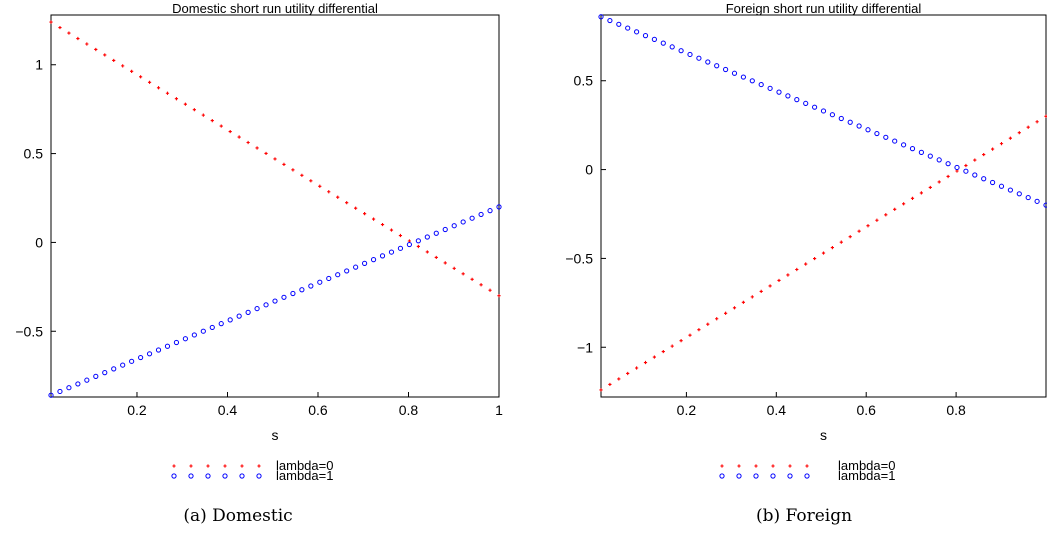 The height and width of the screenshot is (540, 1047). What do you see at coordinates (866, 410) in the screenshot?
I see `x-tick-label: 0.6` at bounding box center [866, 410].